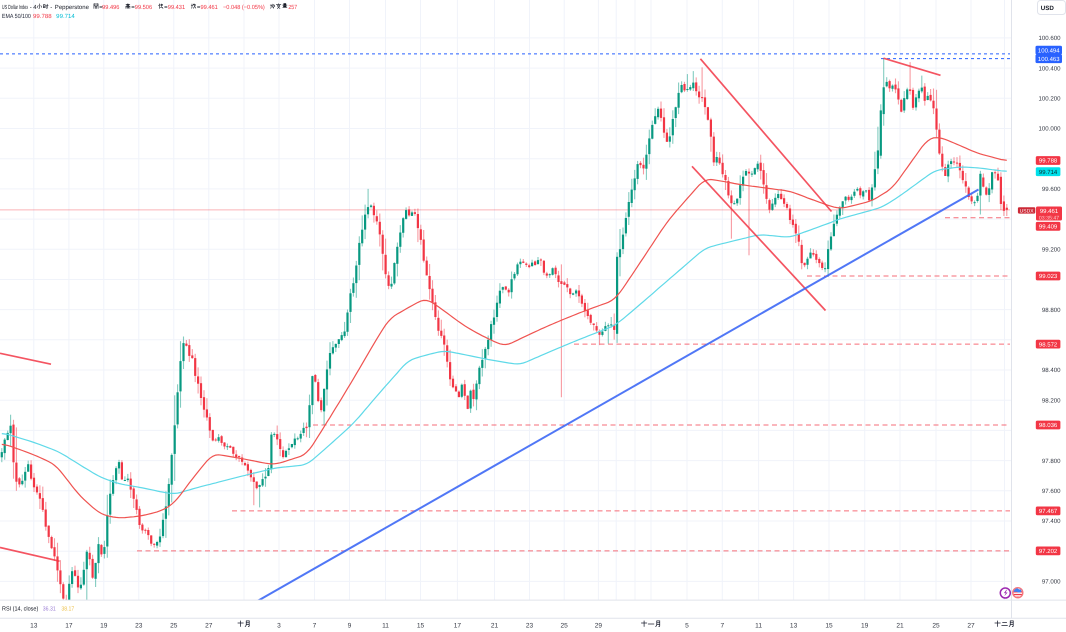 Image resolution: width=1066 pixels, height=632 pixels. Describe the element at coordinates (1048, 227) in the screenshot. I see `svg-text: 99.409` at that location.